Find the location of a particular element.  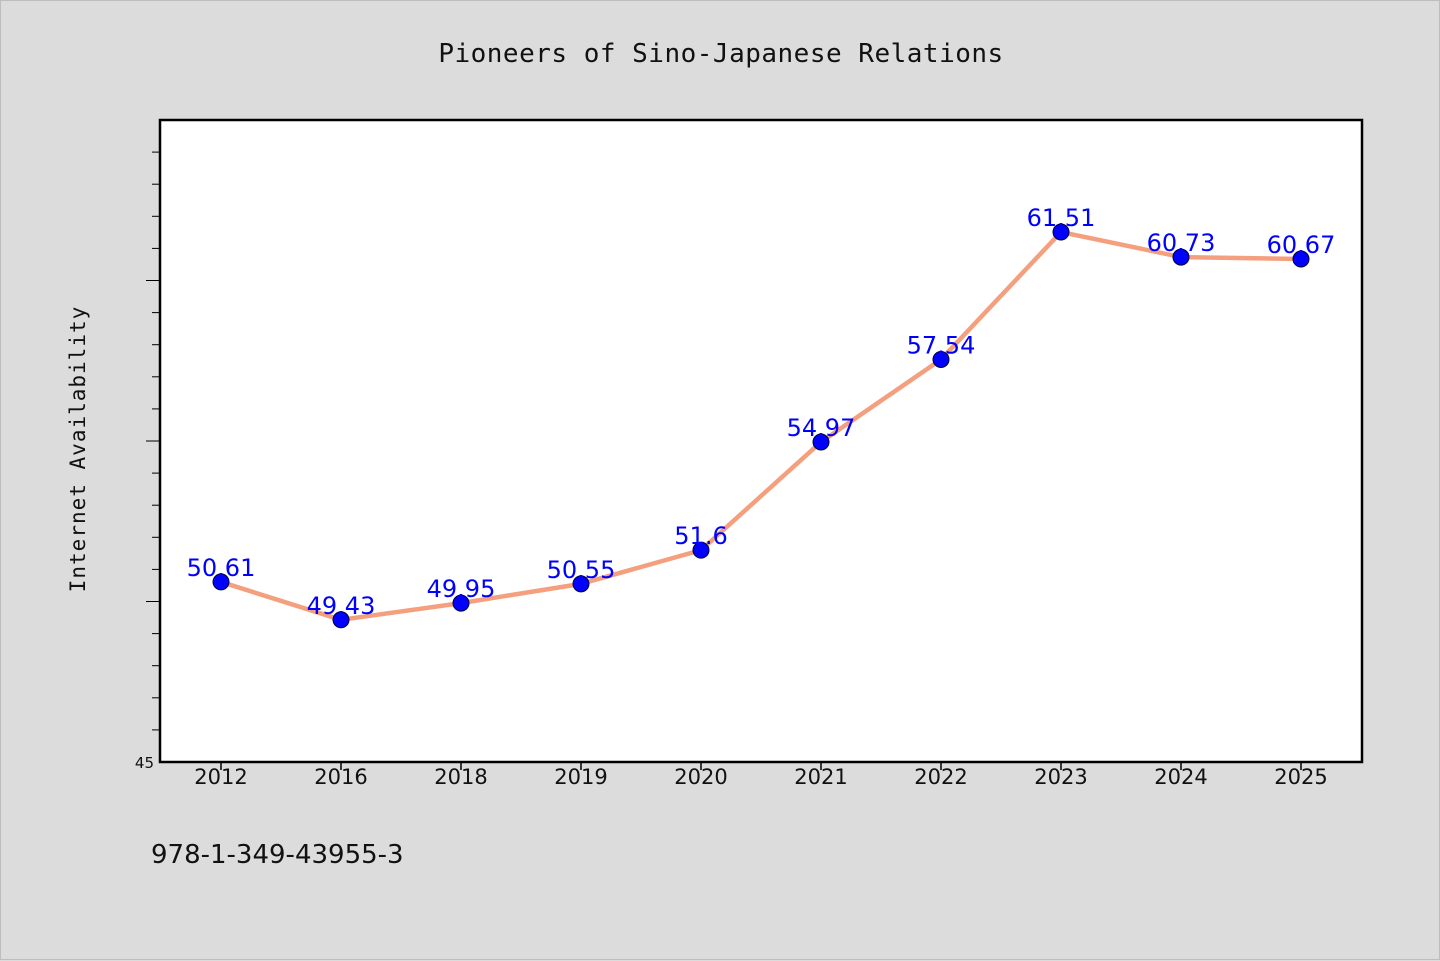

y-axis-ticks: 45 is located at coordinates (147, 461).